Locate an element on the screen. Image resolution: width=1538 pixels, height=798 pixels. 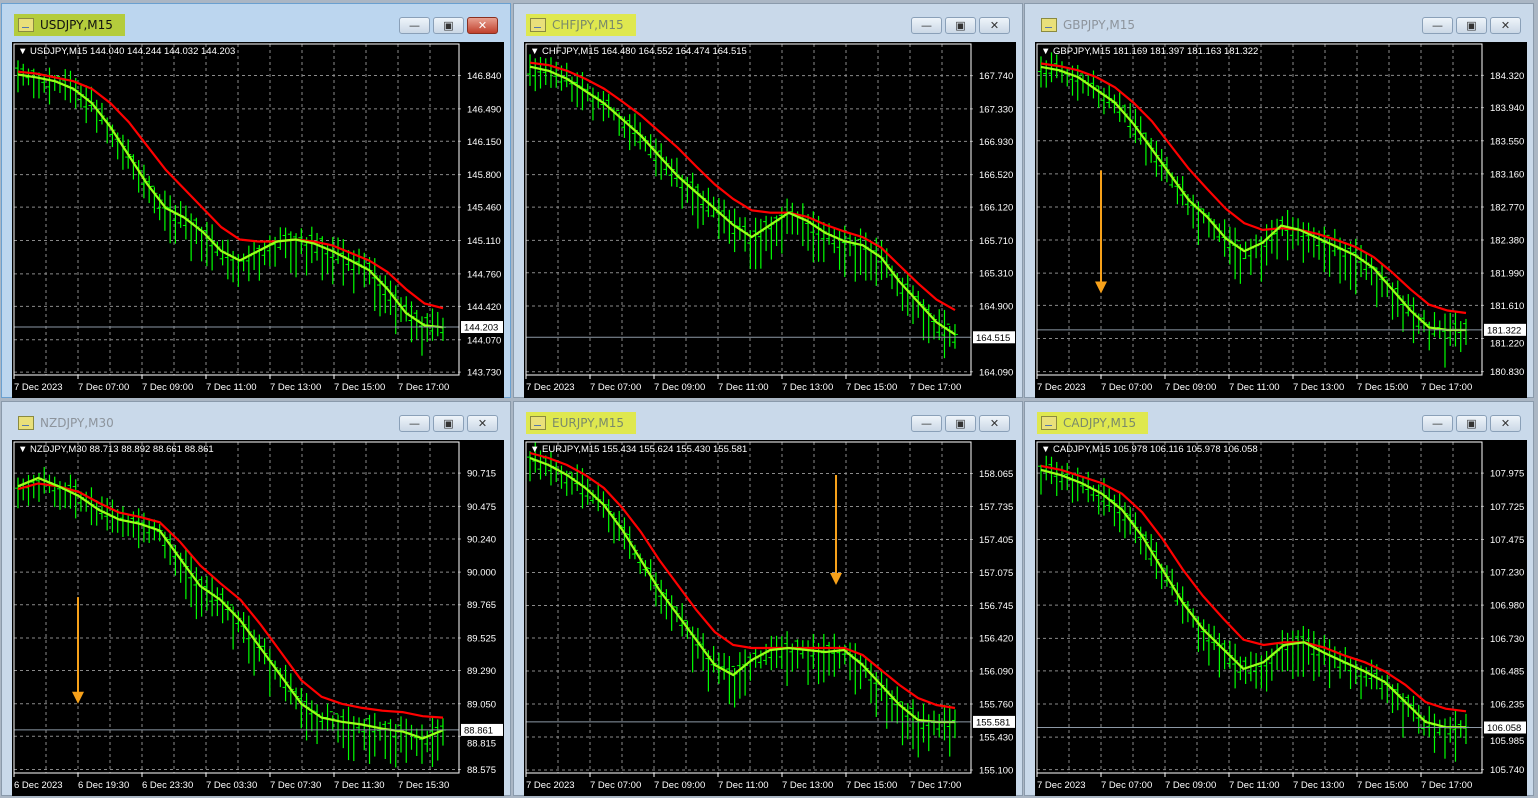
x-tick-label: 7 Dec 03:30 is located at coordinates (231, 785).